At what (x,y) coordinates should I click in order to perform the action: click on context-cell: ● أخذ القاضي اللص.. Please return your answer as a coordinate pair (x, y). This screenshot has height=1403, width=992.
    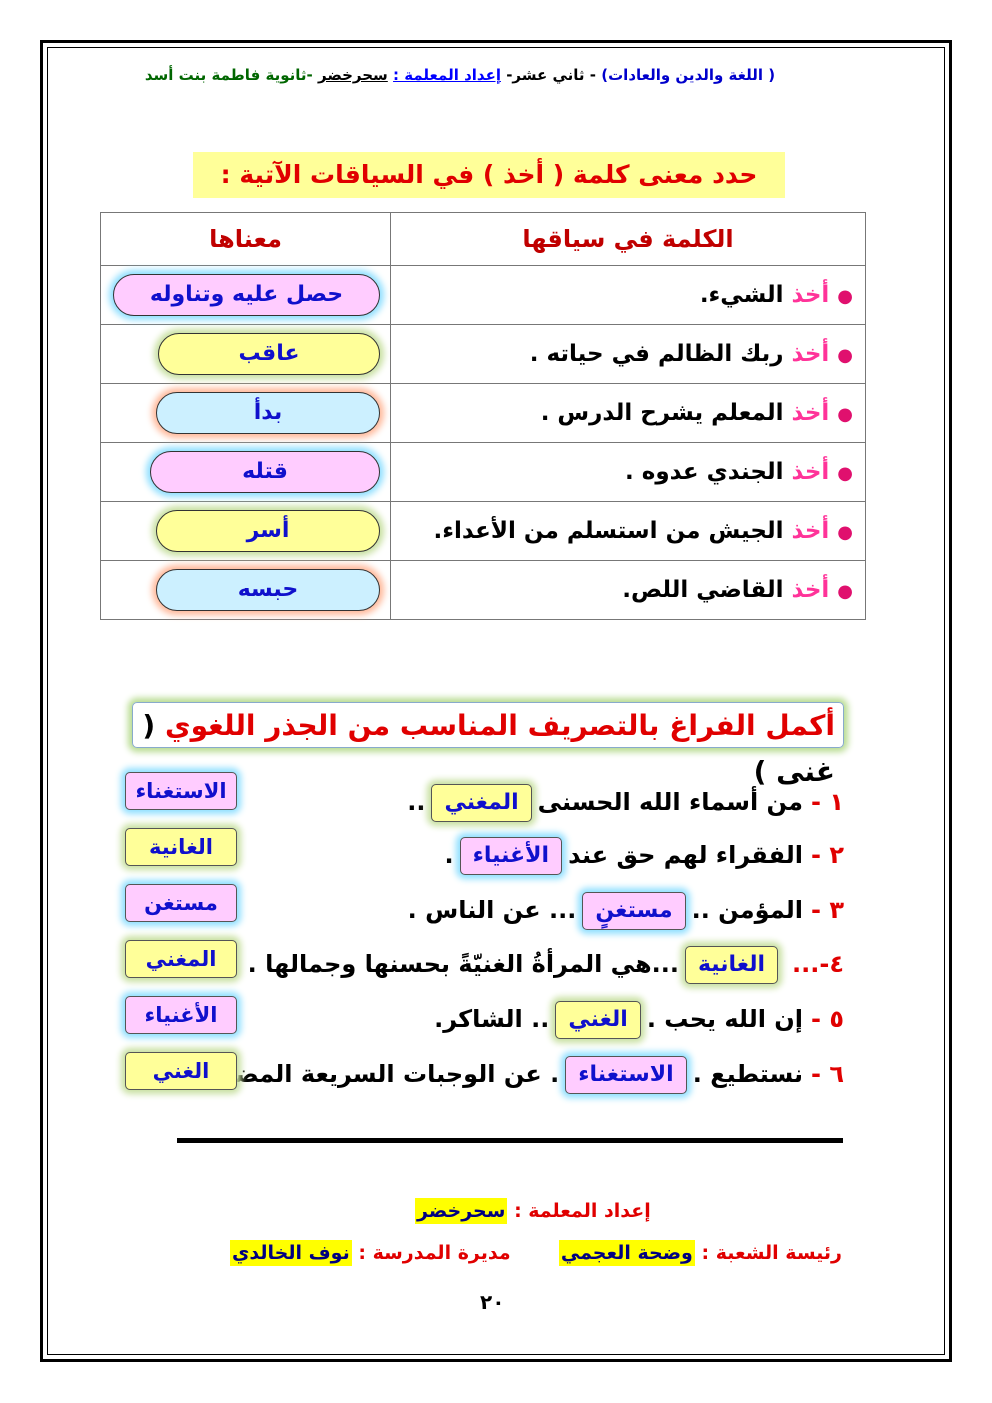
    Looking at the image, I should click on (628, 590).